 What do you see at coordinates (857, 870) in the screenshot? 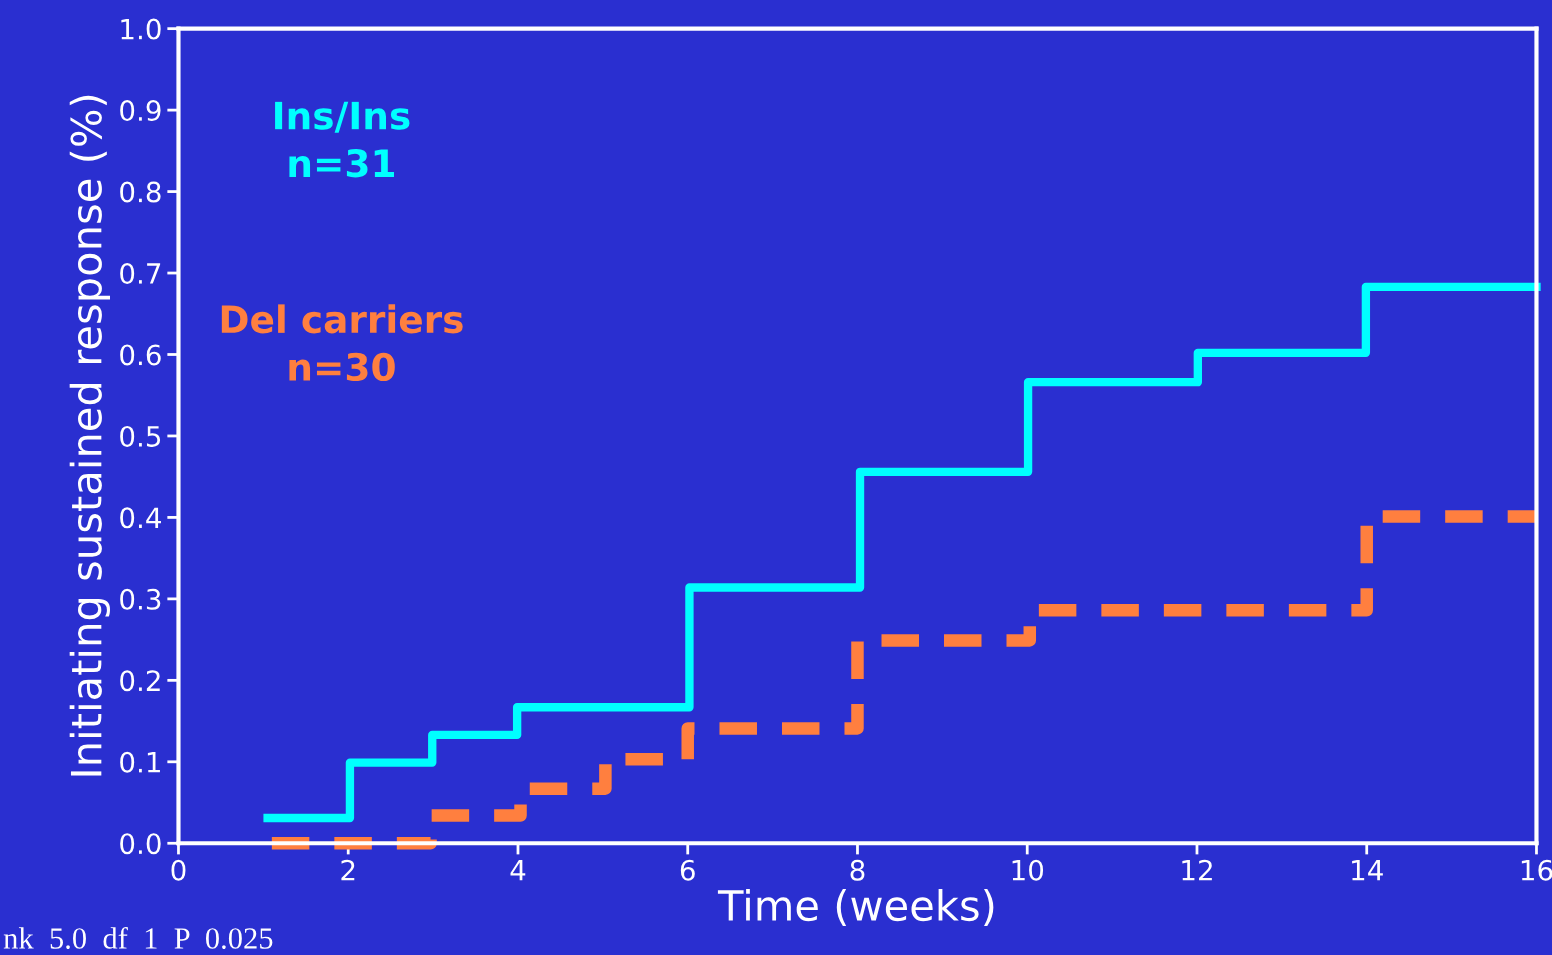
I see `x-tick-label: 8` at bounding box center [857, 870].